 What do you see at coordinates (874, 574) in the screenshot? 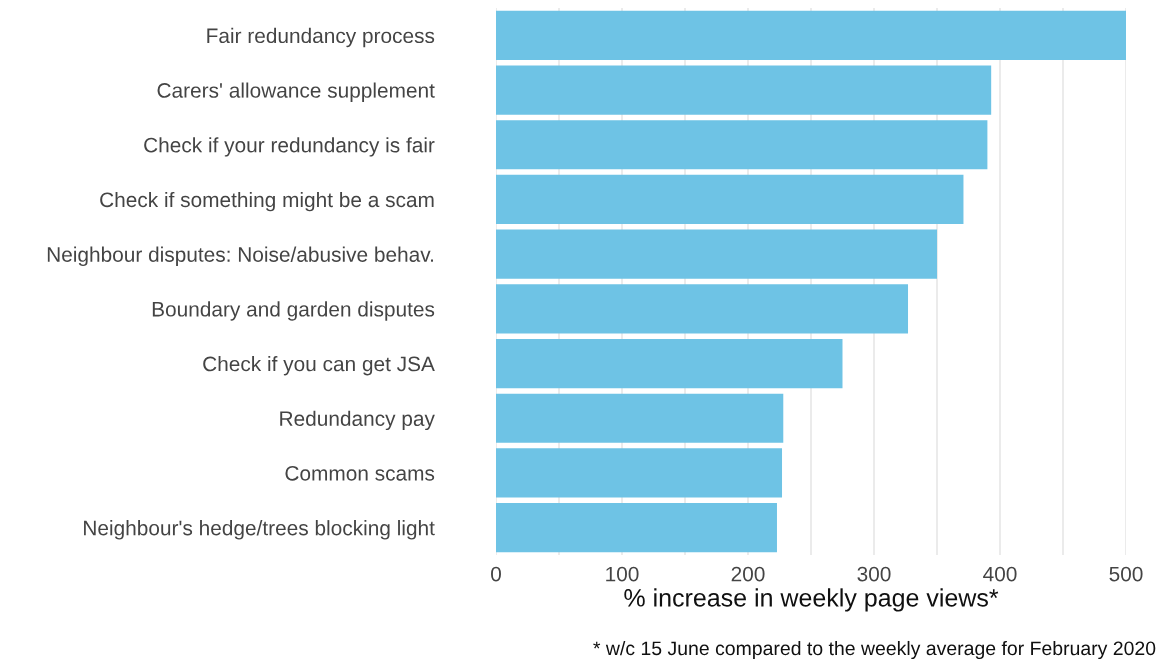
I see `x-tick-label: 300` at bounding box center [874, 574].